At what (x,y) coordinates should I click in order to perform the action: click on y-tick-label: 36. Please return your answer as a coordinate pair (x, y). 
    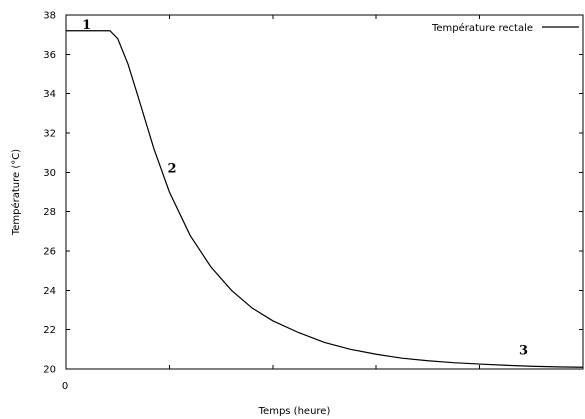
    Looking at the image, I should click on (49, 55).